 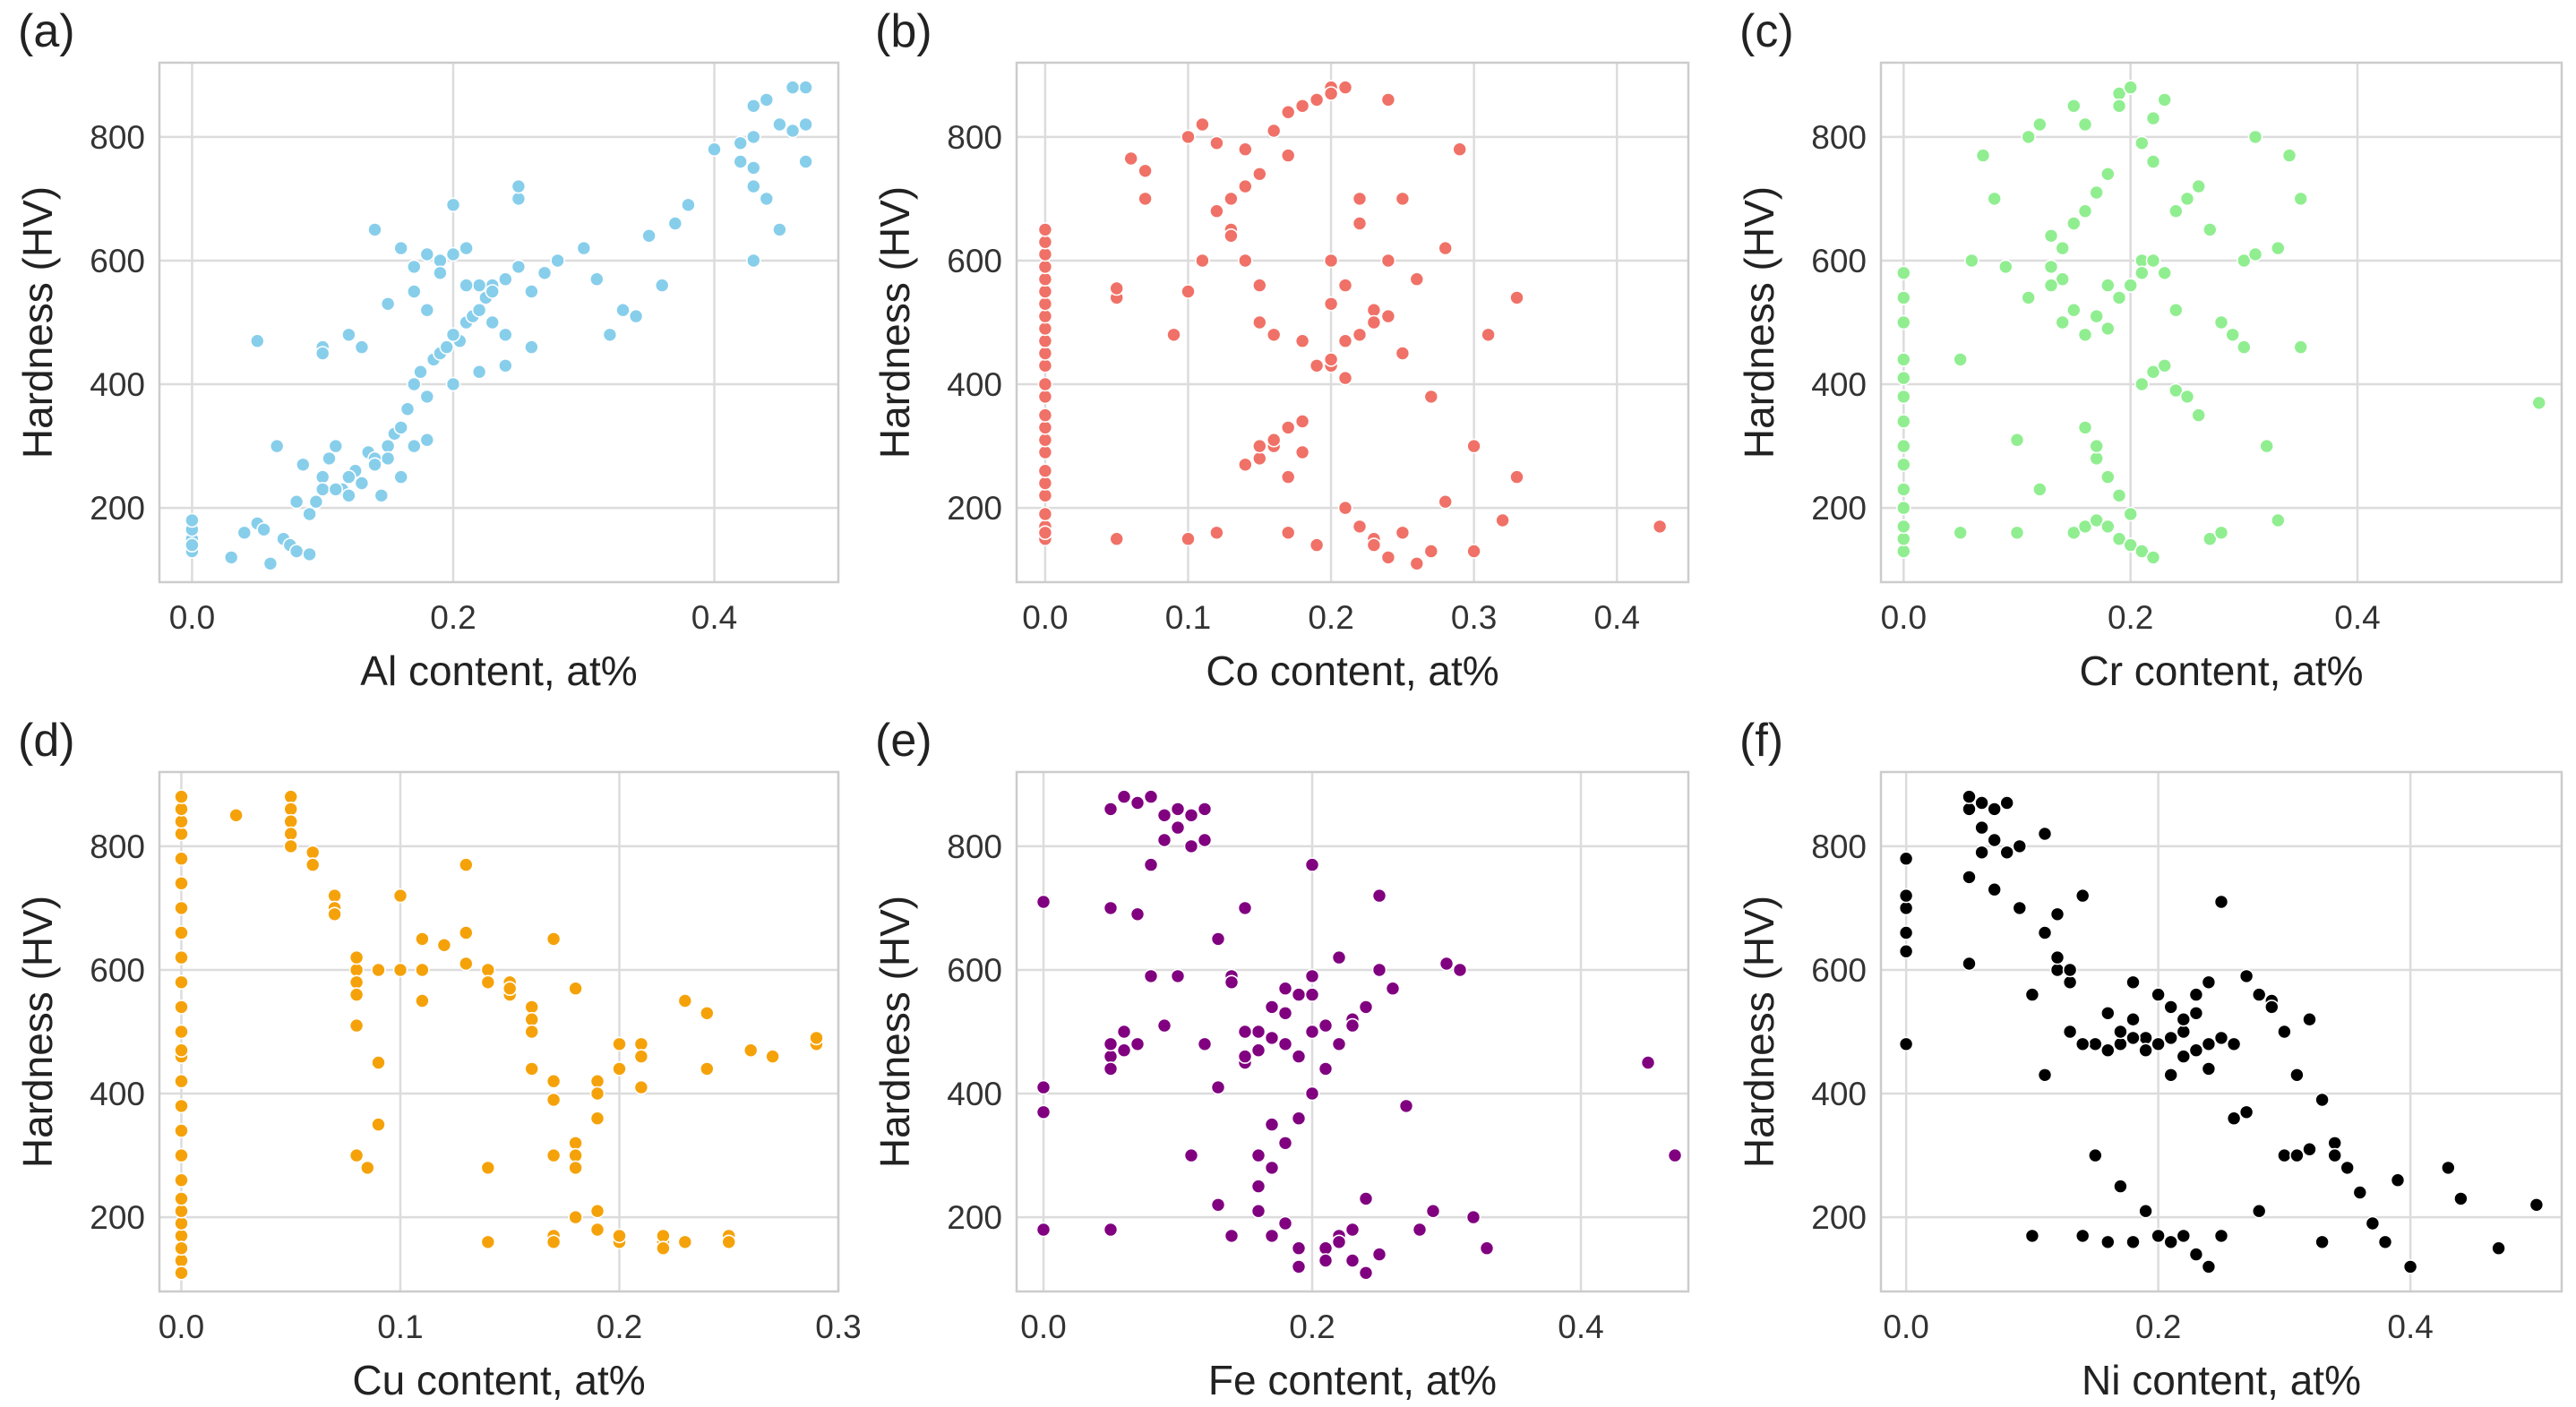 I want to click on x-axis-label: Co content, at%, so click(x=1352, y=671).